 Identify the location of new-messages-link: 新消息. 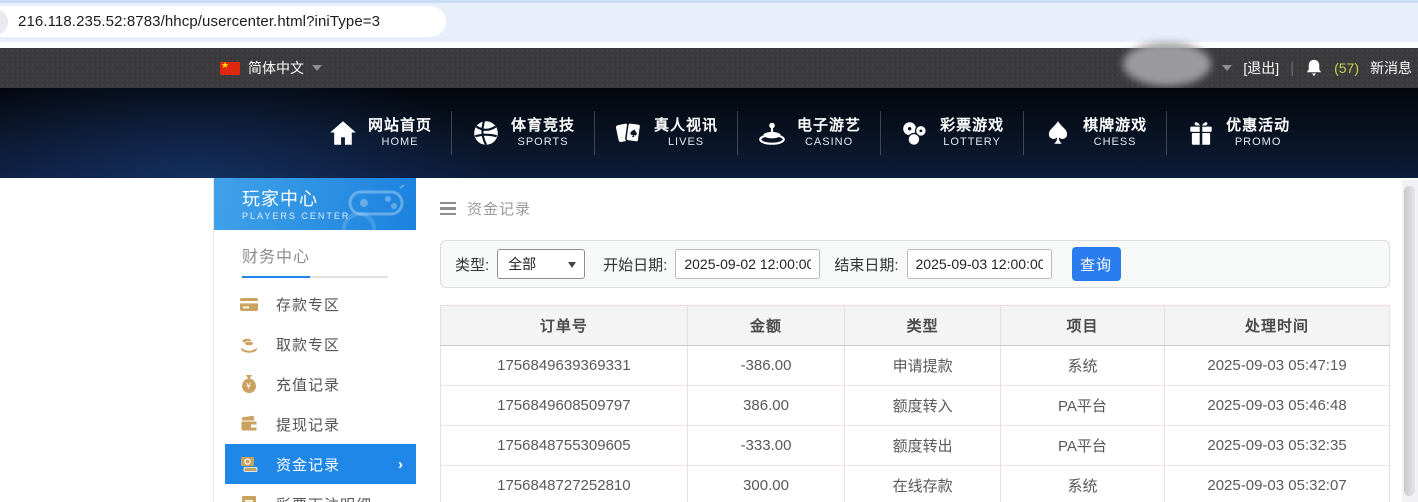
(1391, 68).